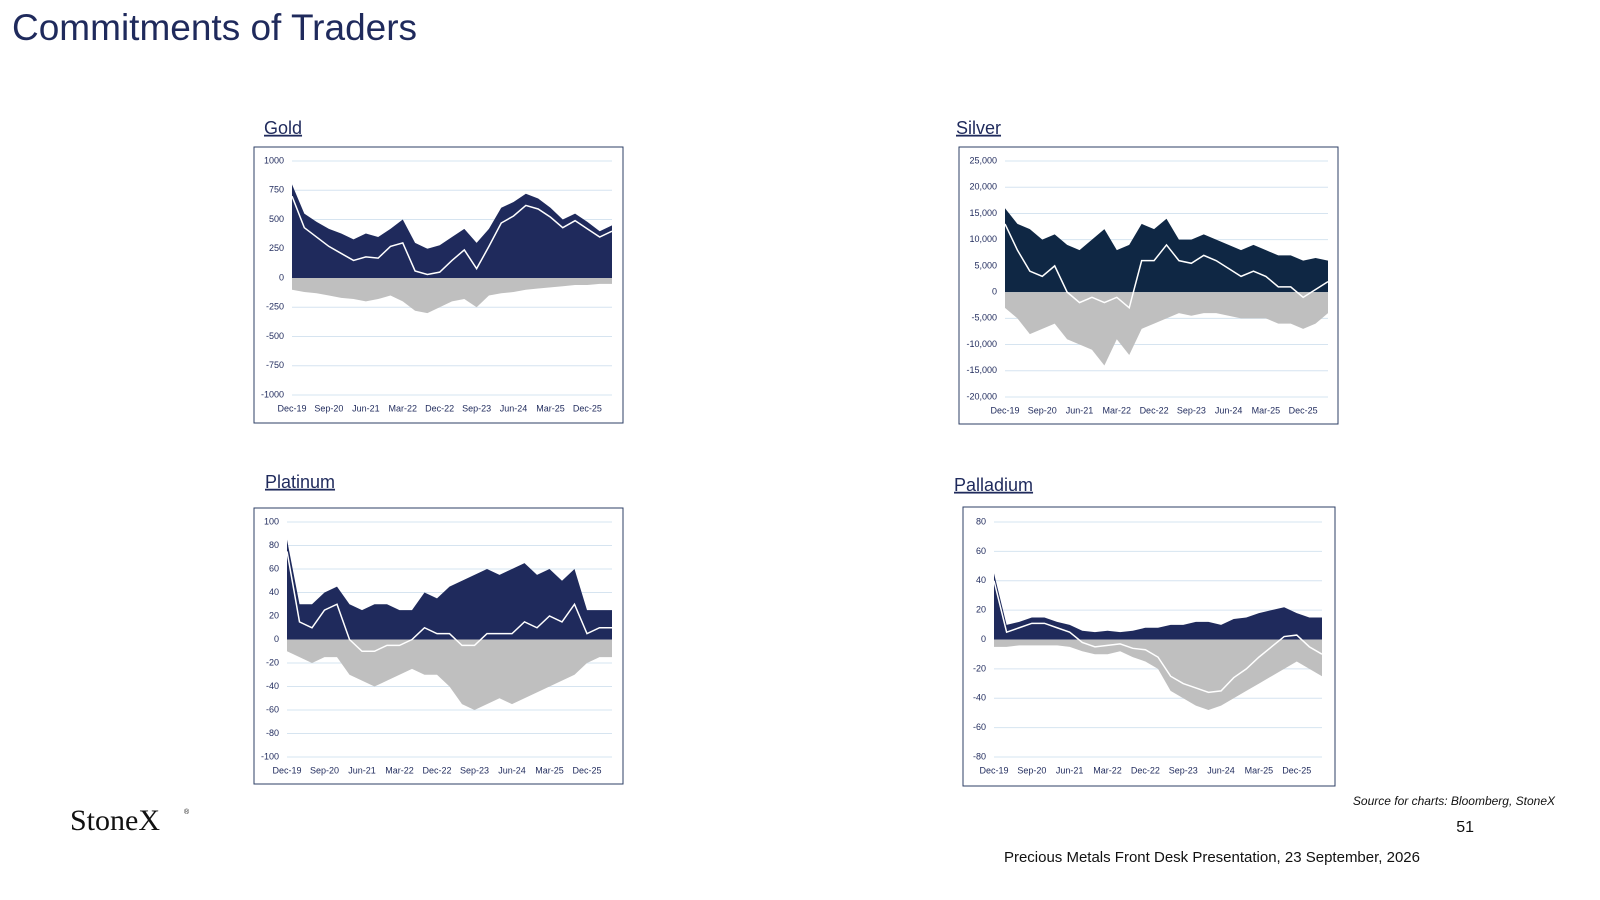 This screenshot has height=900, width=1600. Describe the element at coordinates (187, 812) in the screenshot. I see `logo-mark: ®` at that location.